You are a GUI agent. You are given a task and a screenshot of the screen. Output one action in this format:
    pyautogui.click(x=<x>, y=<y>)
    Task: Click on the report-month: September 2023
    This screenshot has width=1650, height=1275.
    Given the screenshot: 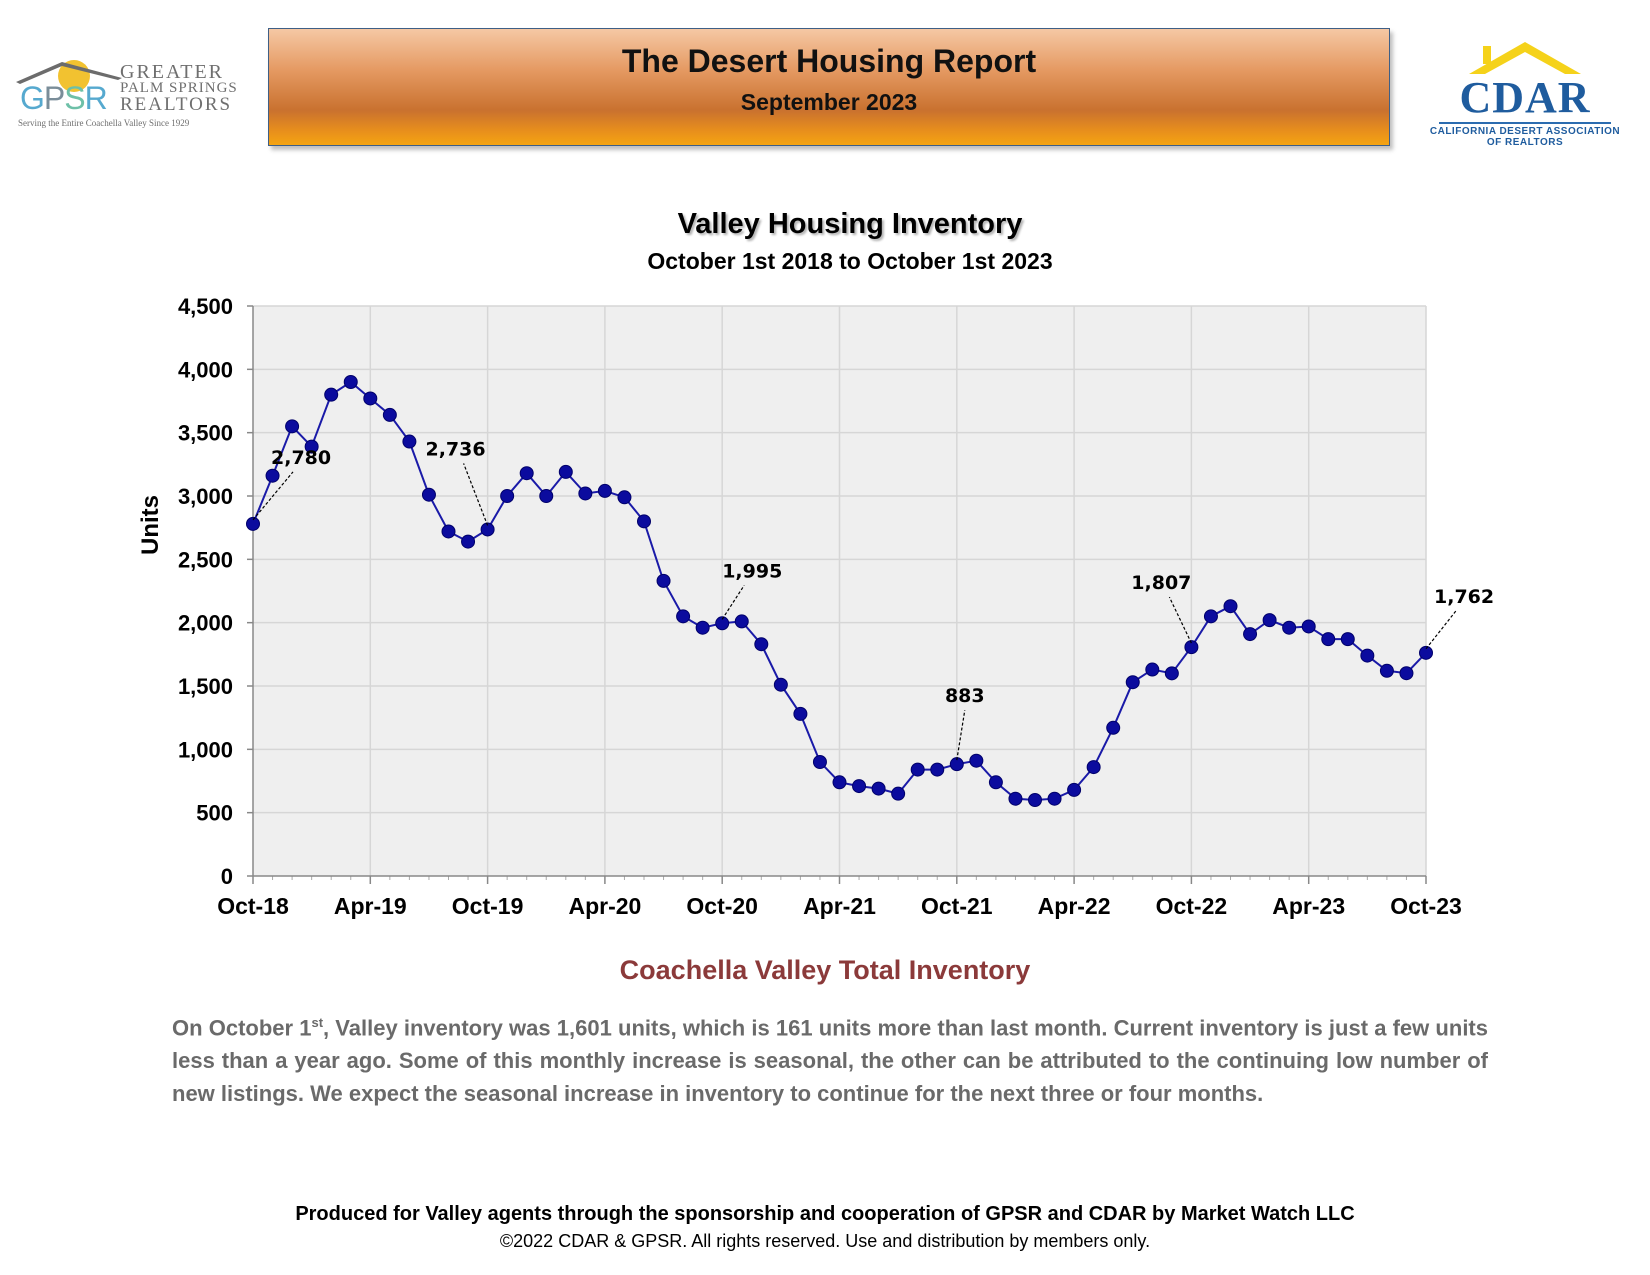 What is the action you would take?
    pyautogui.click(x=829, y=102)
    